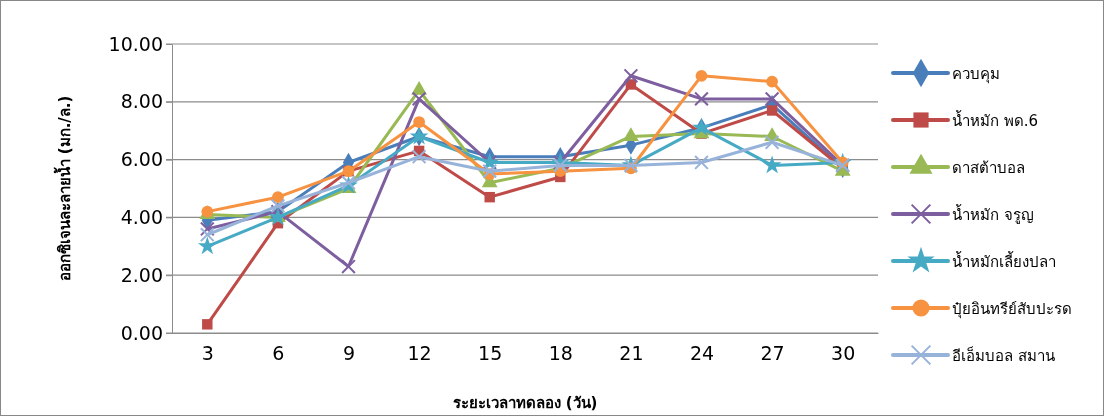 This screenshot has height=417, width=1105. What do you see at coordinates (772, 353) in the screenshot?
I see `x-tick-label: 27` at bounding box center [772, 353].